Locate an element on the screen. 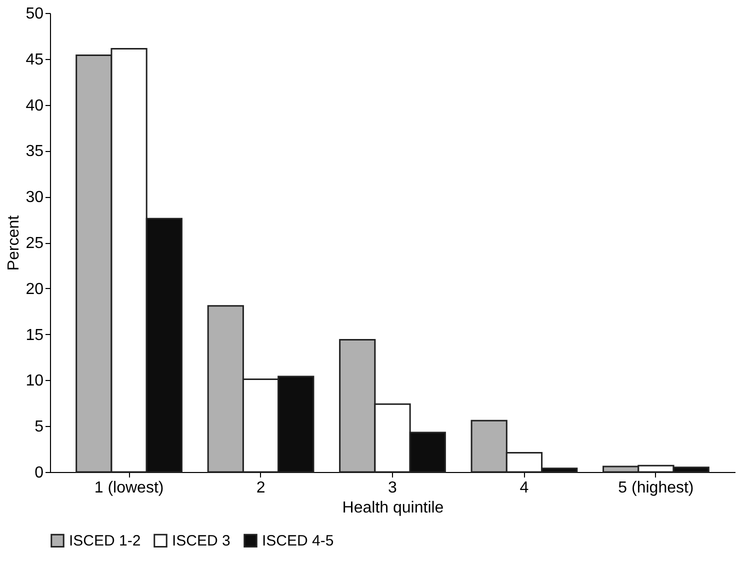  y-tick-label: 20 is located at coordinates (35, 289).